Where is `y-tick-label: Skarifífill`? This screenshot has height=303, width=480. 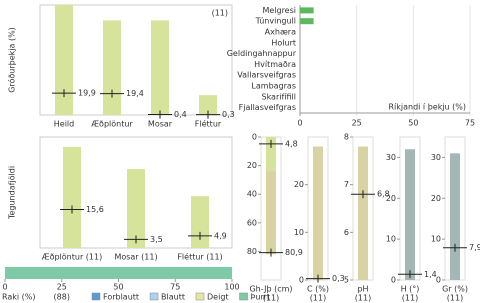
y-tick-label: Skarifífill is located at coordinates (278, 96).